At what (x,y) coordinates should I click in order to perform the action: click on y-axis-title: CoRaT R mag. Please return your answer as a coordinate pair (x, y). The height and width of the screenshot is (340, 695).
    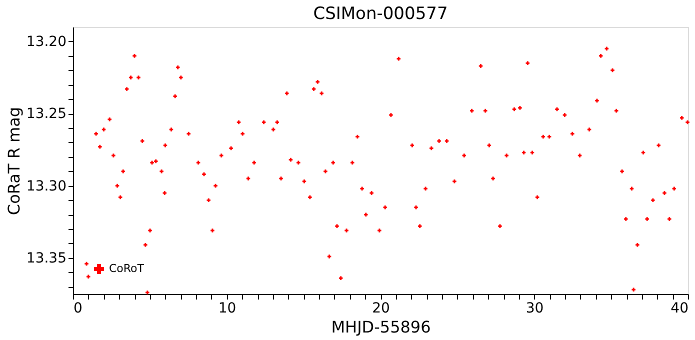
    Looking at the image, I should click on (14, 161).